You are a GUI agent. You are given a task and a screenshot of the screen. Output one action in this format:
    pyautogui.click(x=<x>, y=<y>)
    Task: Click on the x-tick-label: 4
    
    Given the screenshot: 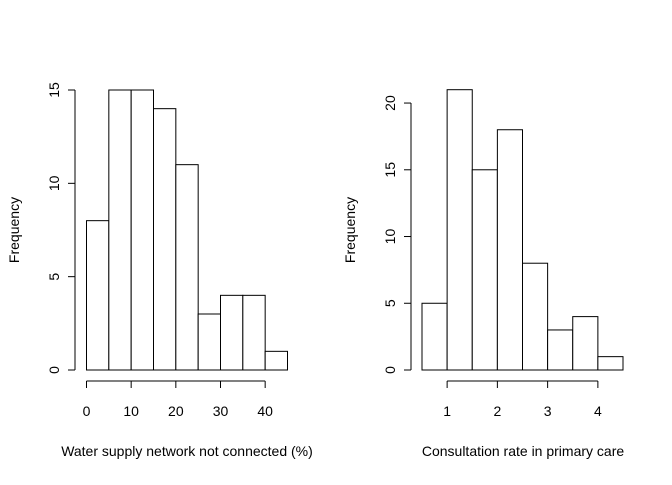 What is the action you would take?
    pyautogui.click(x=598, y=411)
    